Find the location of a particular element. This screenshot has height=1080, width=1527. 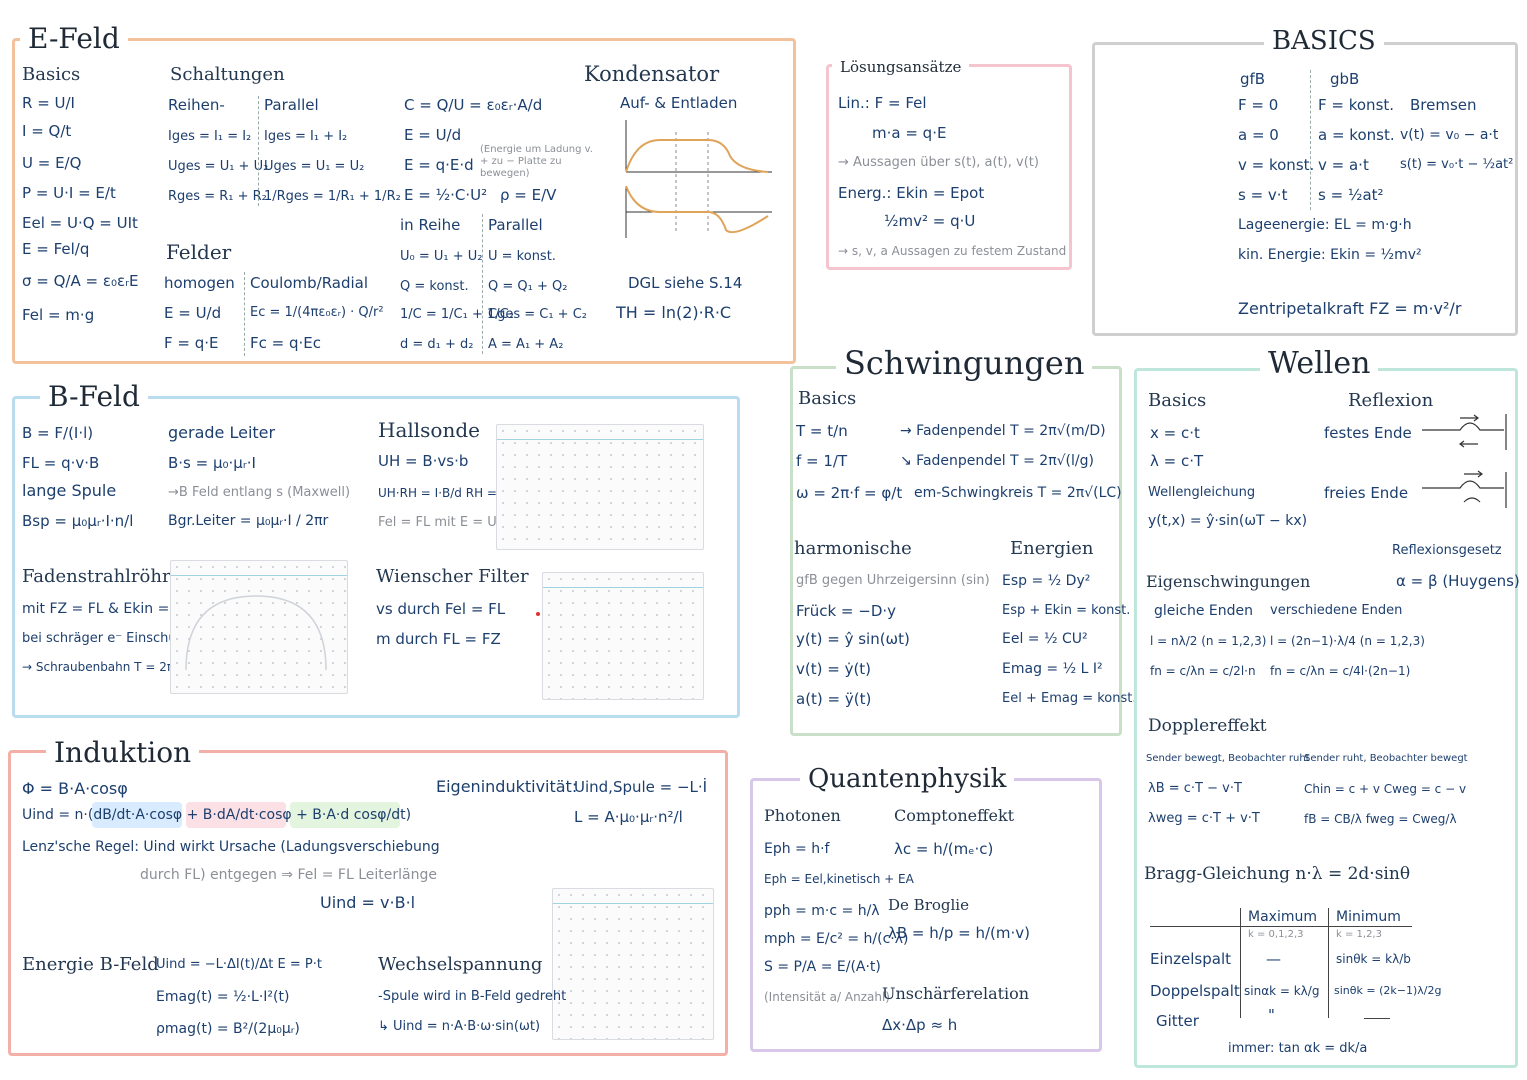

festes-ende: festes Ende is located at coordinates (1368, 433).